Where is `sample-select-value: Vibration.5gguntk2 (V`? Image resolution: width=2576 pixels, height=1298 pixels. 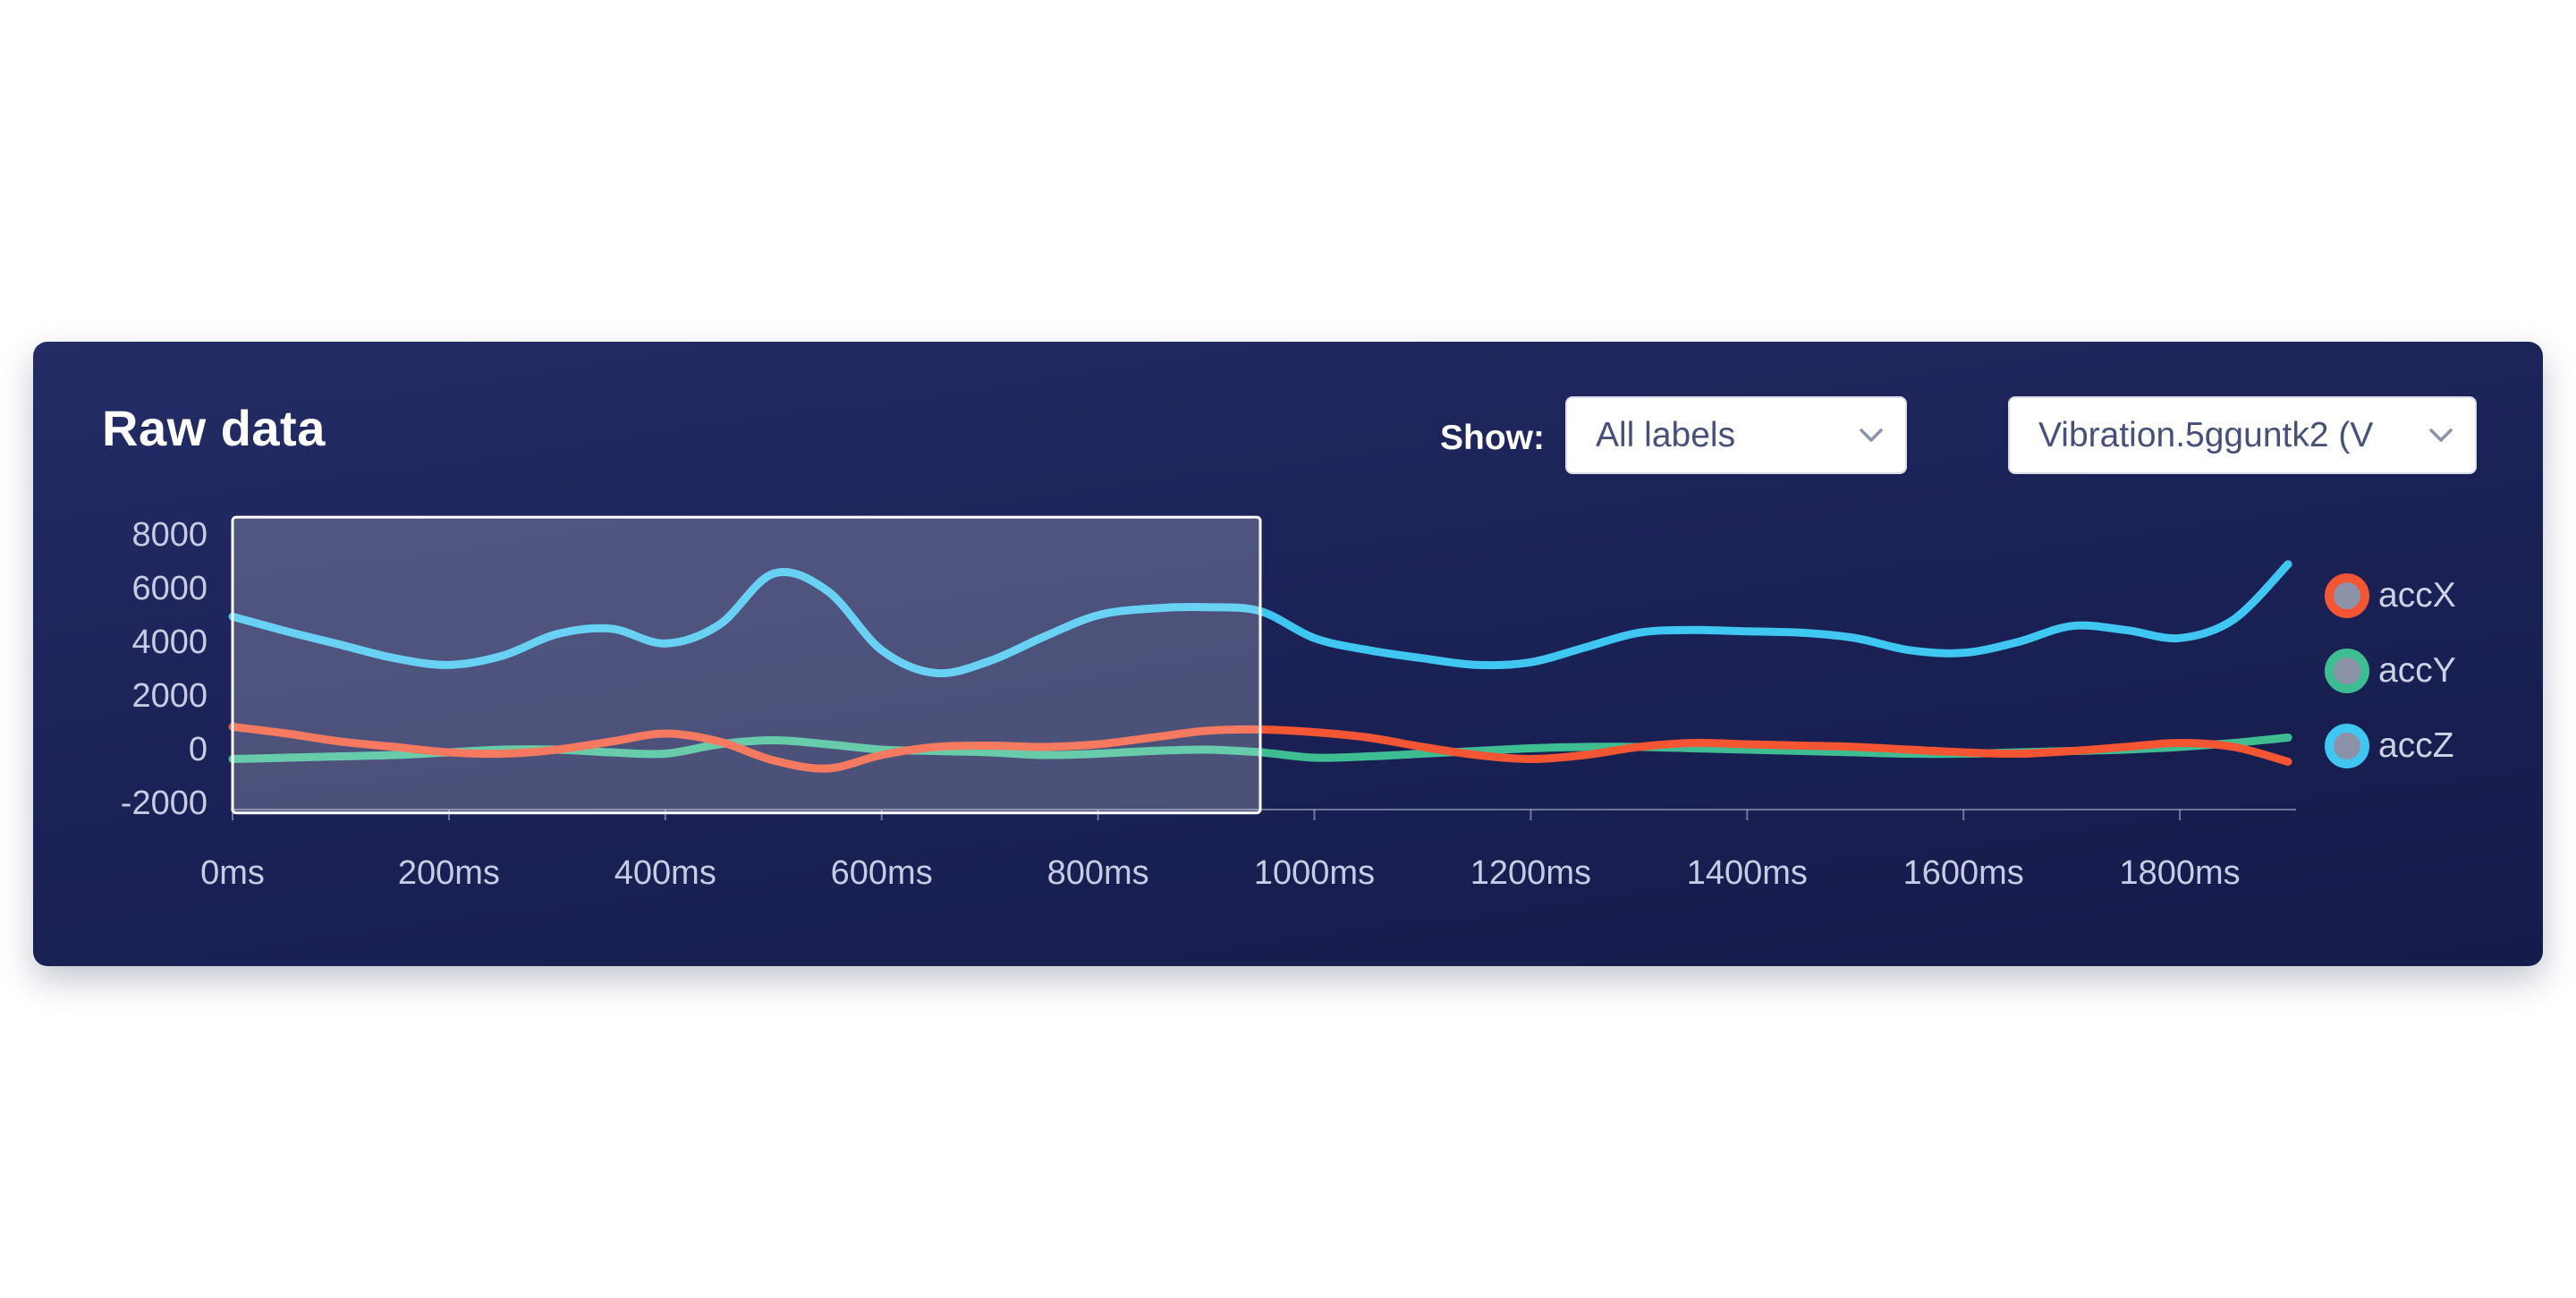 sample-select-value: Vibration.5gguntk2 (V is located at coordinates (2206, 435).